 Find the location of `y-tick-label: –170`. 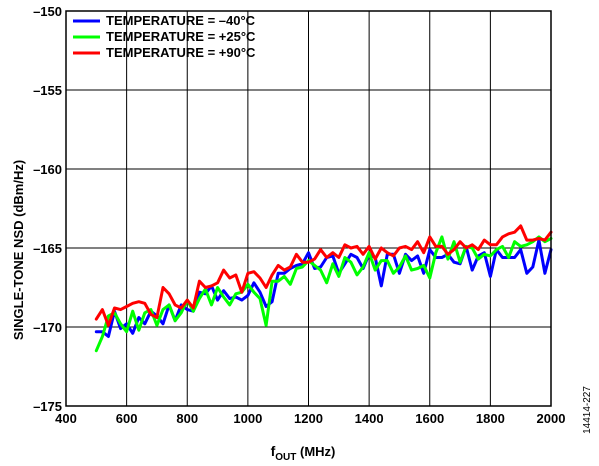

y-tick-label: –170 is located at coordinates (47, 327).